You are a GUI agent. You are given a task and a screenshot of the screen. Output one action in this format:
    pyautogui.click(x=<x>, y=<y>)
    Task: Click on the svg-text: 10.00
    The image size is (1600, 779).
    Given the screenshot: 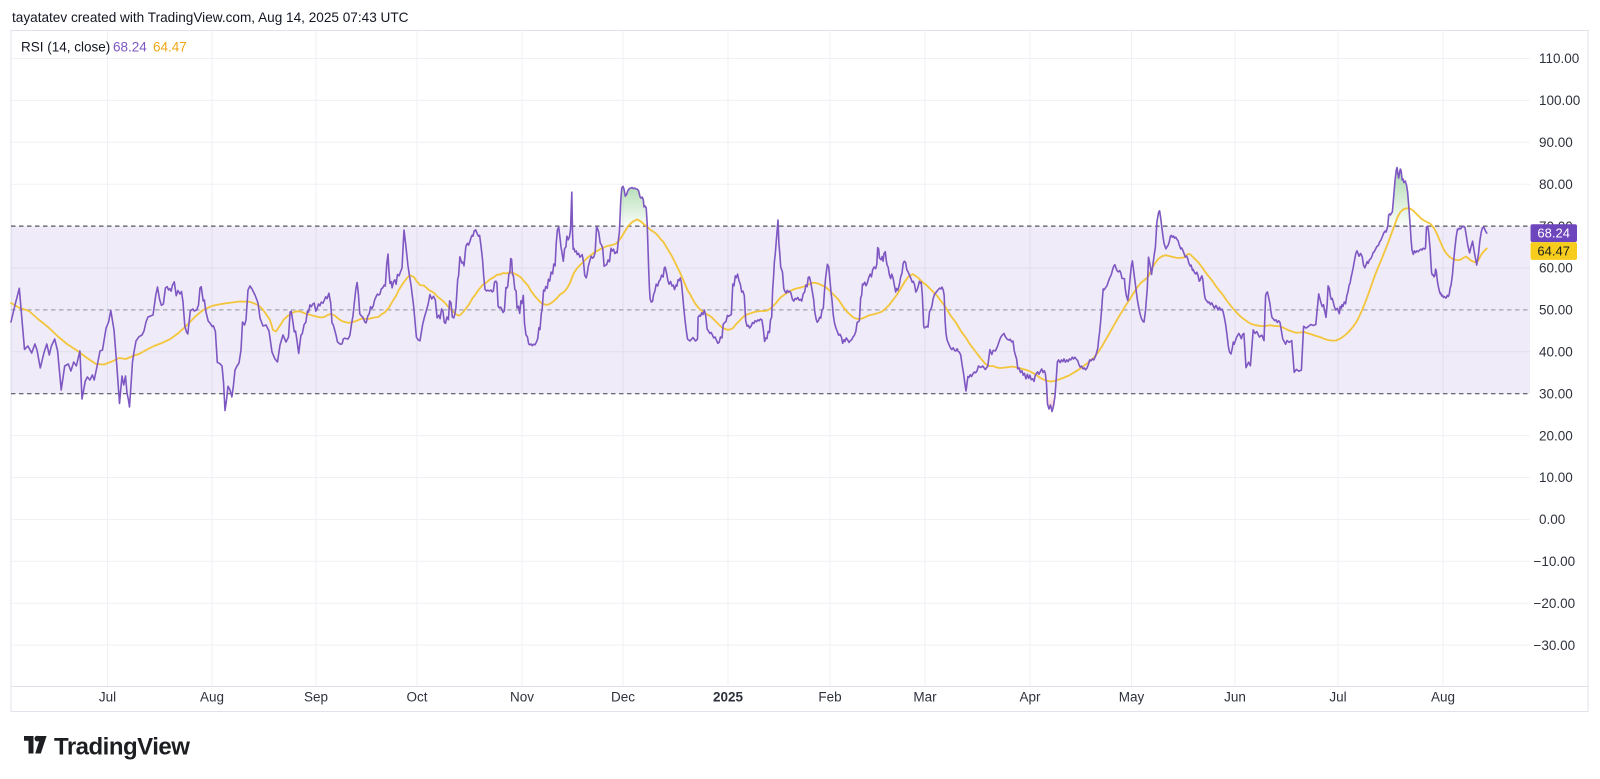 What is the action you would take?
    pyautogui.click(x=1556, y=477)
    